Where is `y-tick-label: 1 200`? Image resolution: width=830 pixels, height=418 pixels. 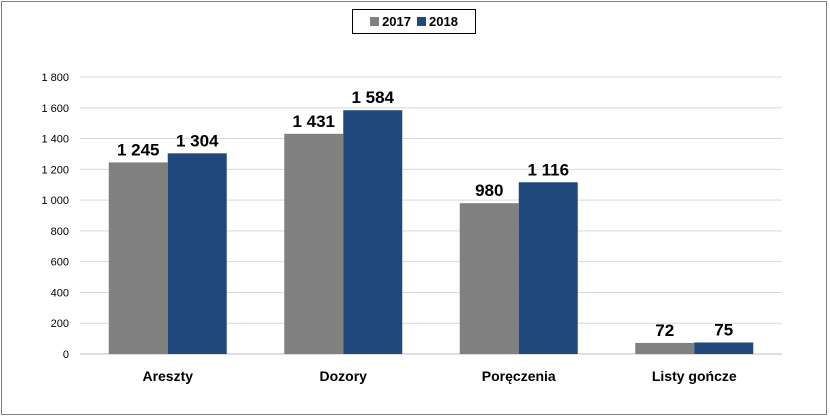 y-tick-label: 1 200 is located at coordinates (55, 170).